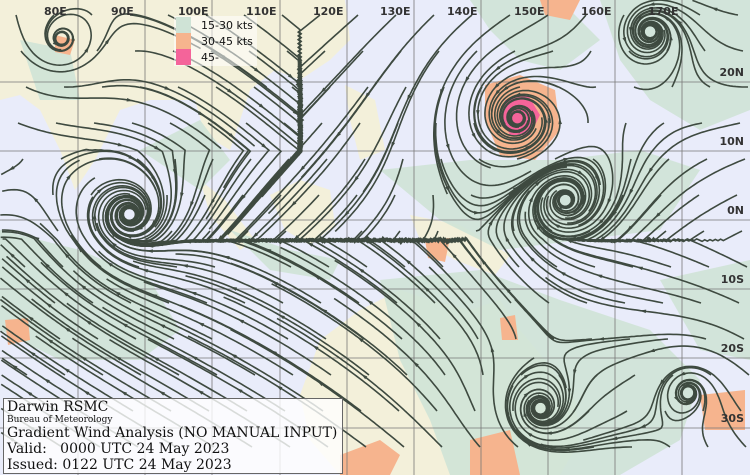  What do you see at coordinates (735, 210) in the screenshot?
I see `latitude-label: 0N` at bounding box center [735, 210].